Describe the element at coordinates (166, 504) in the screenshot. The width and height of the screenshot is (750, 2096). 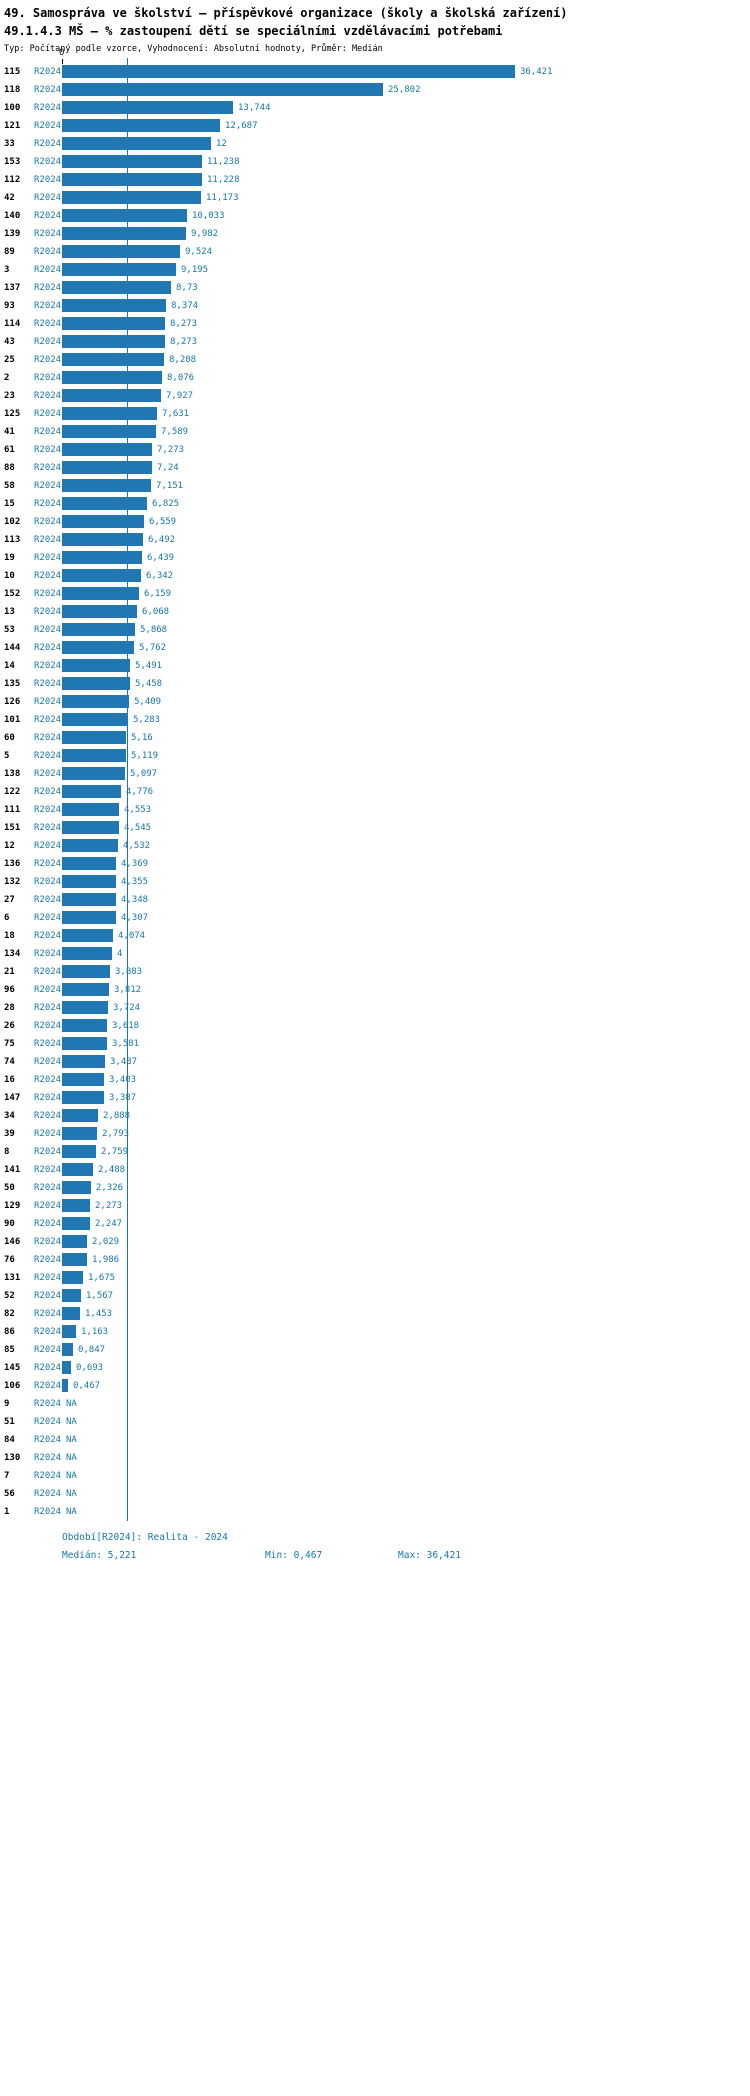
I see `bar-value-label: 6,825` at that location.